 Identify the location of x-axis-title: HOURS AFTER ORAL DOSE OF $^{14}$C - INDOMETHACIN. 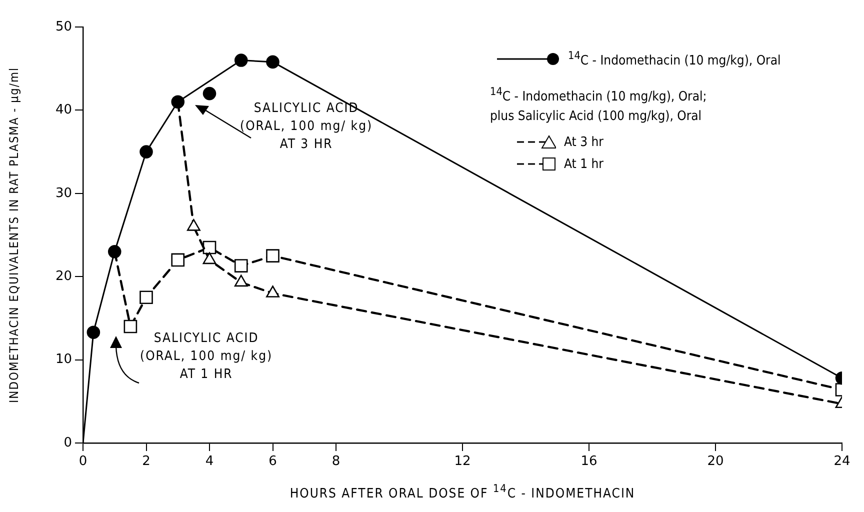
(462, 492).